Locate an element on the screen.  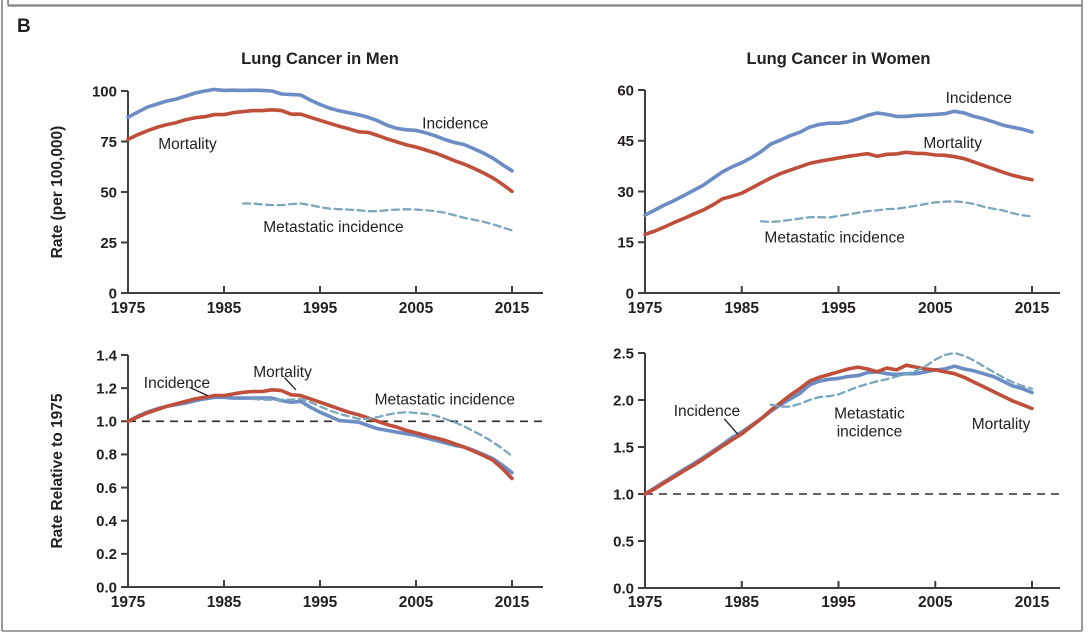
y-tick-label: 100 is located at coordinates (104, 91).